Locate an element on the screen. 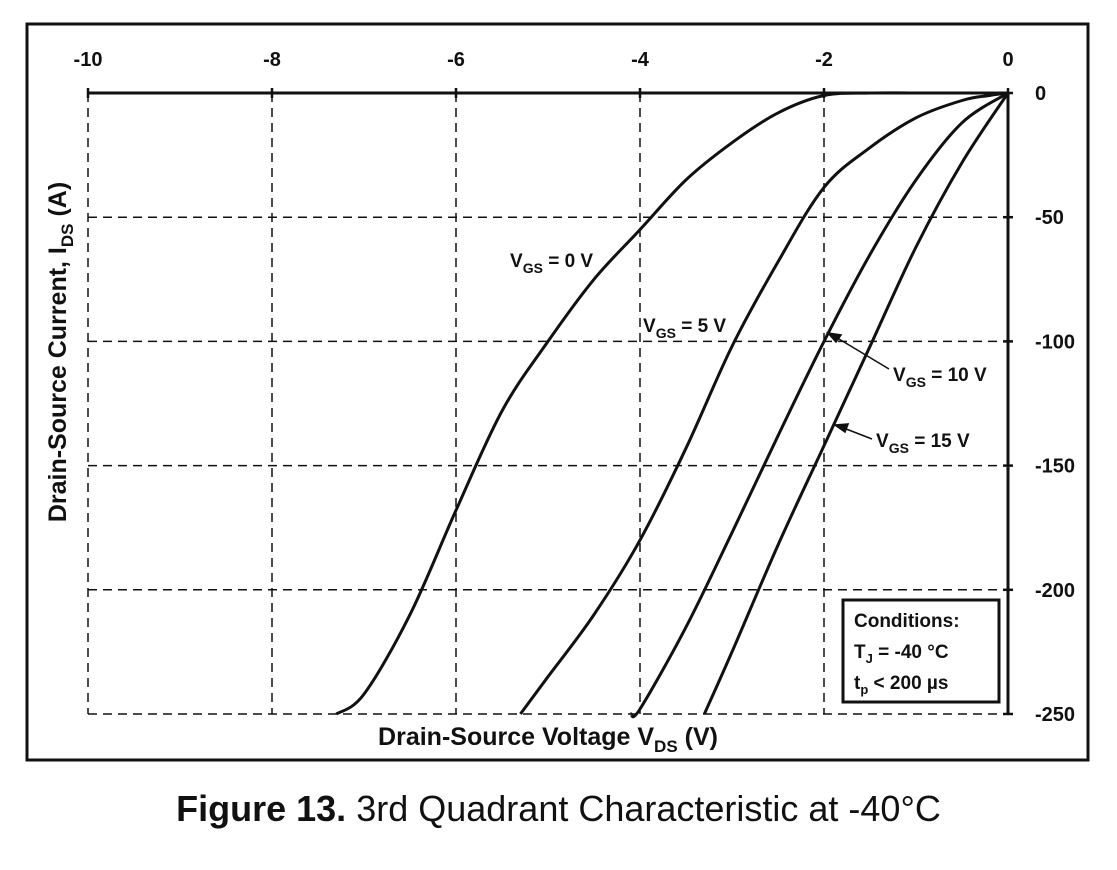  y-tick-label: -100 is located at coordinates (1055, 342).